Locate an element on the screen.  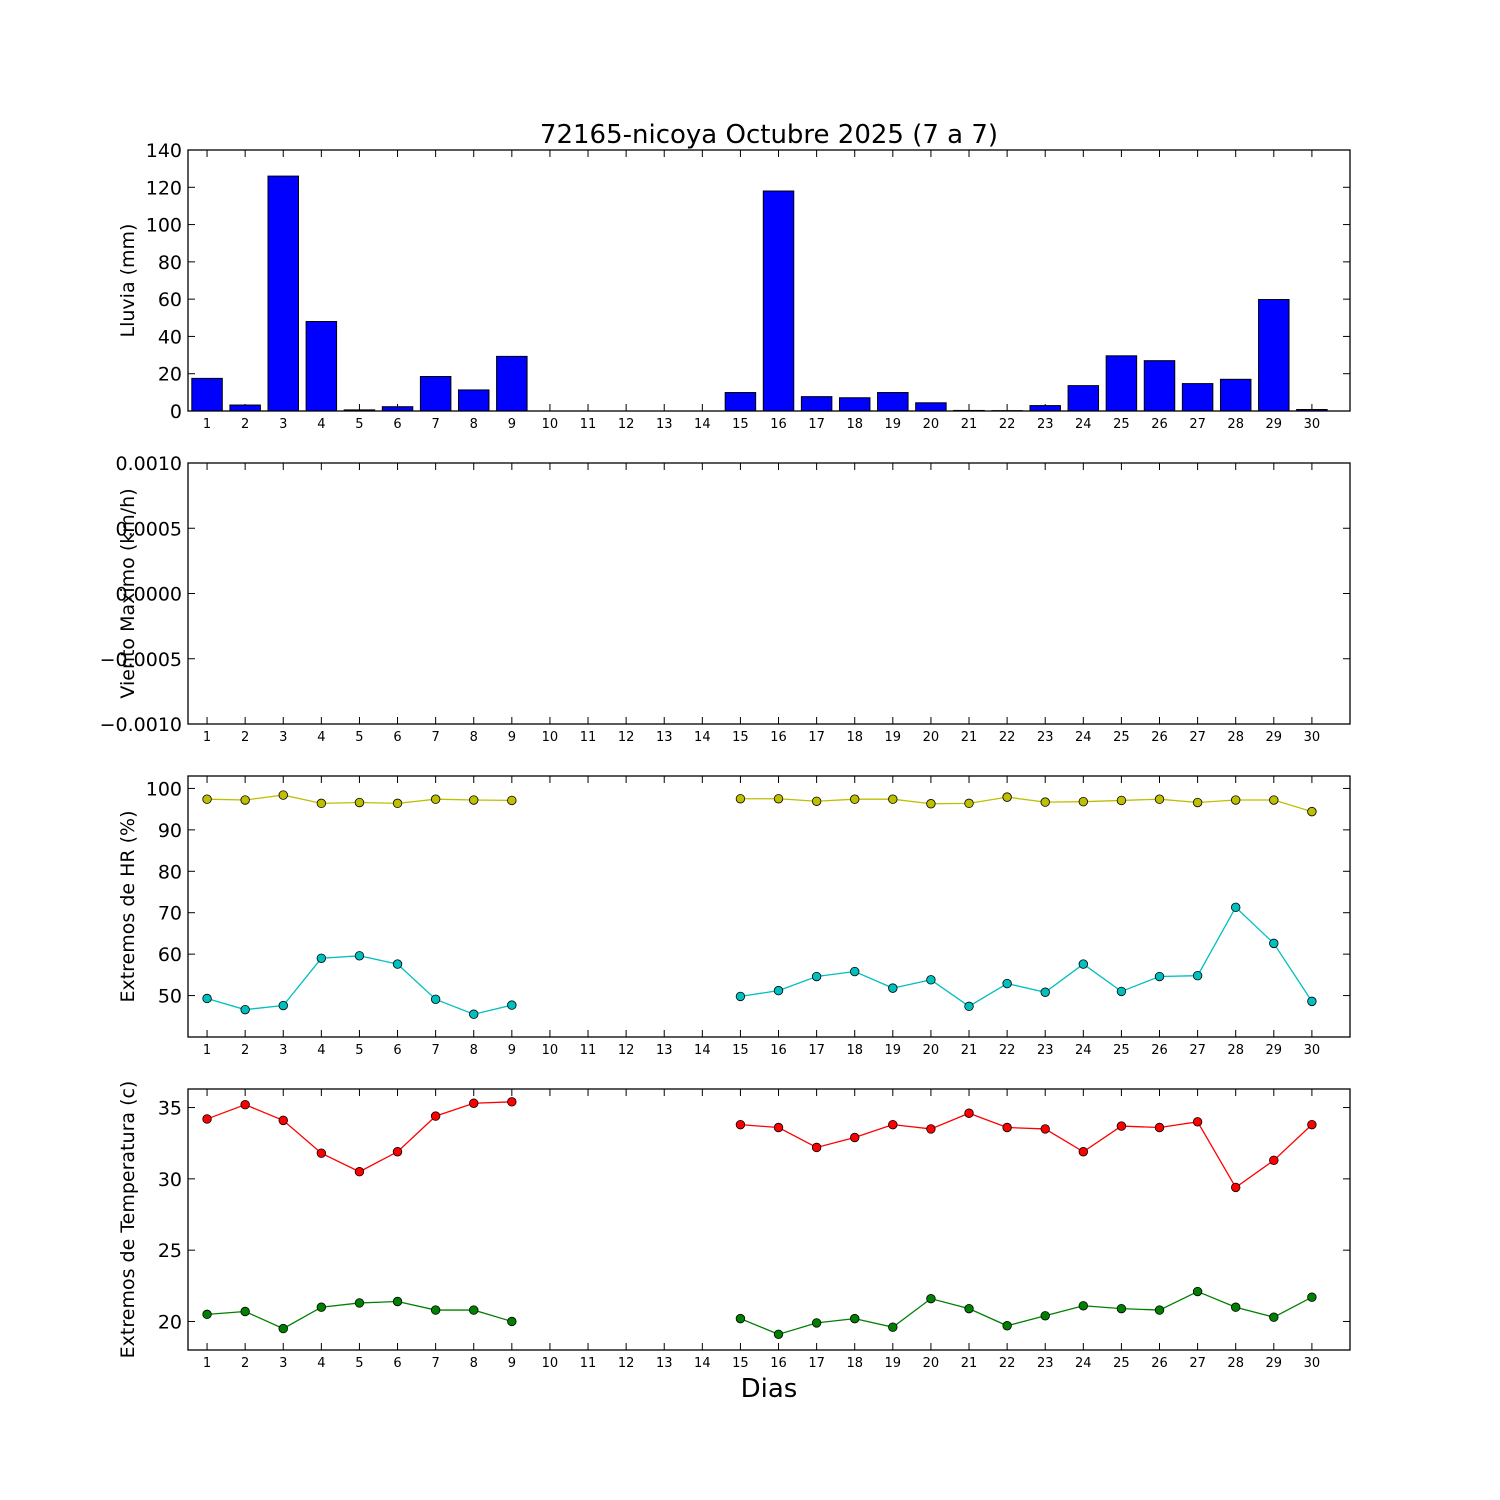
x-tick-label-hr: 18 is located at coordinates (854, 1050).